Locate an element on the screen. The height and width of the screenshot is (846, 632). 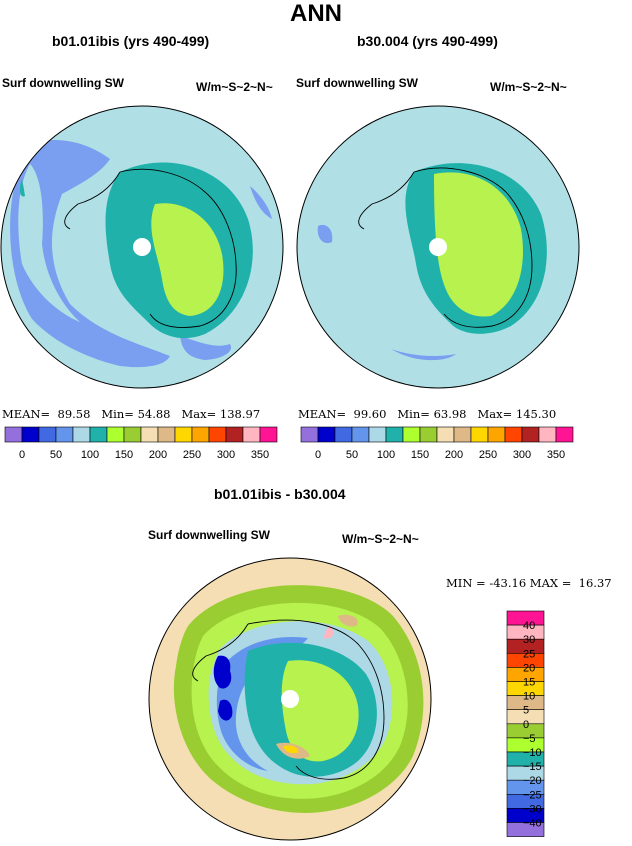
diff-colorbar-tick-label: −20 is located at coordinates (532, 781).